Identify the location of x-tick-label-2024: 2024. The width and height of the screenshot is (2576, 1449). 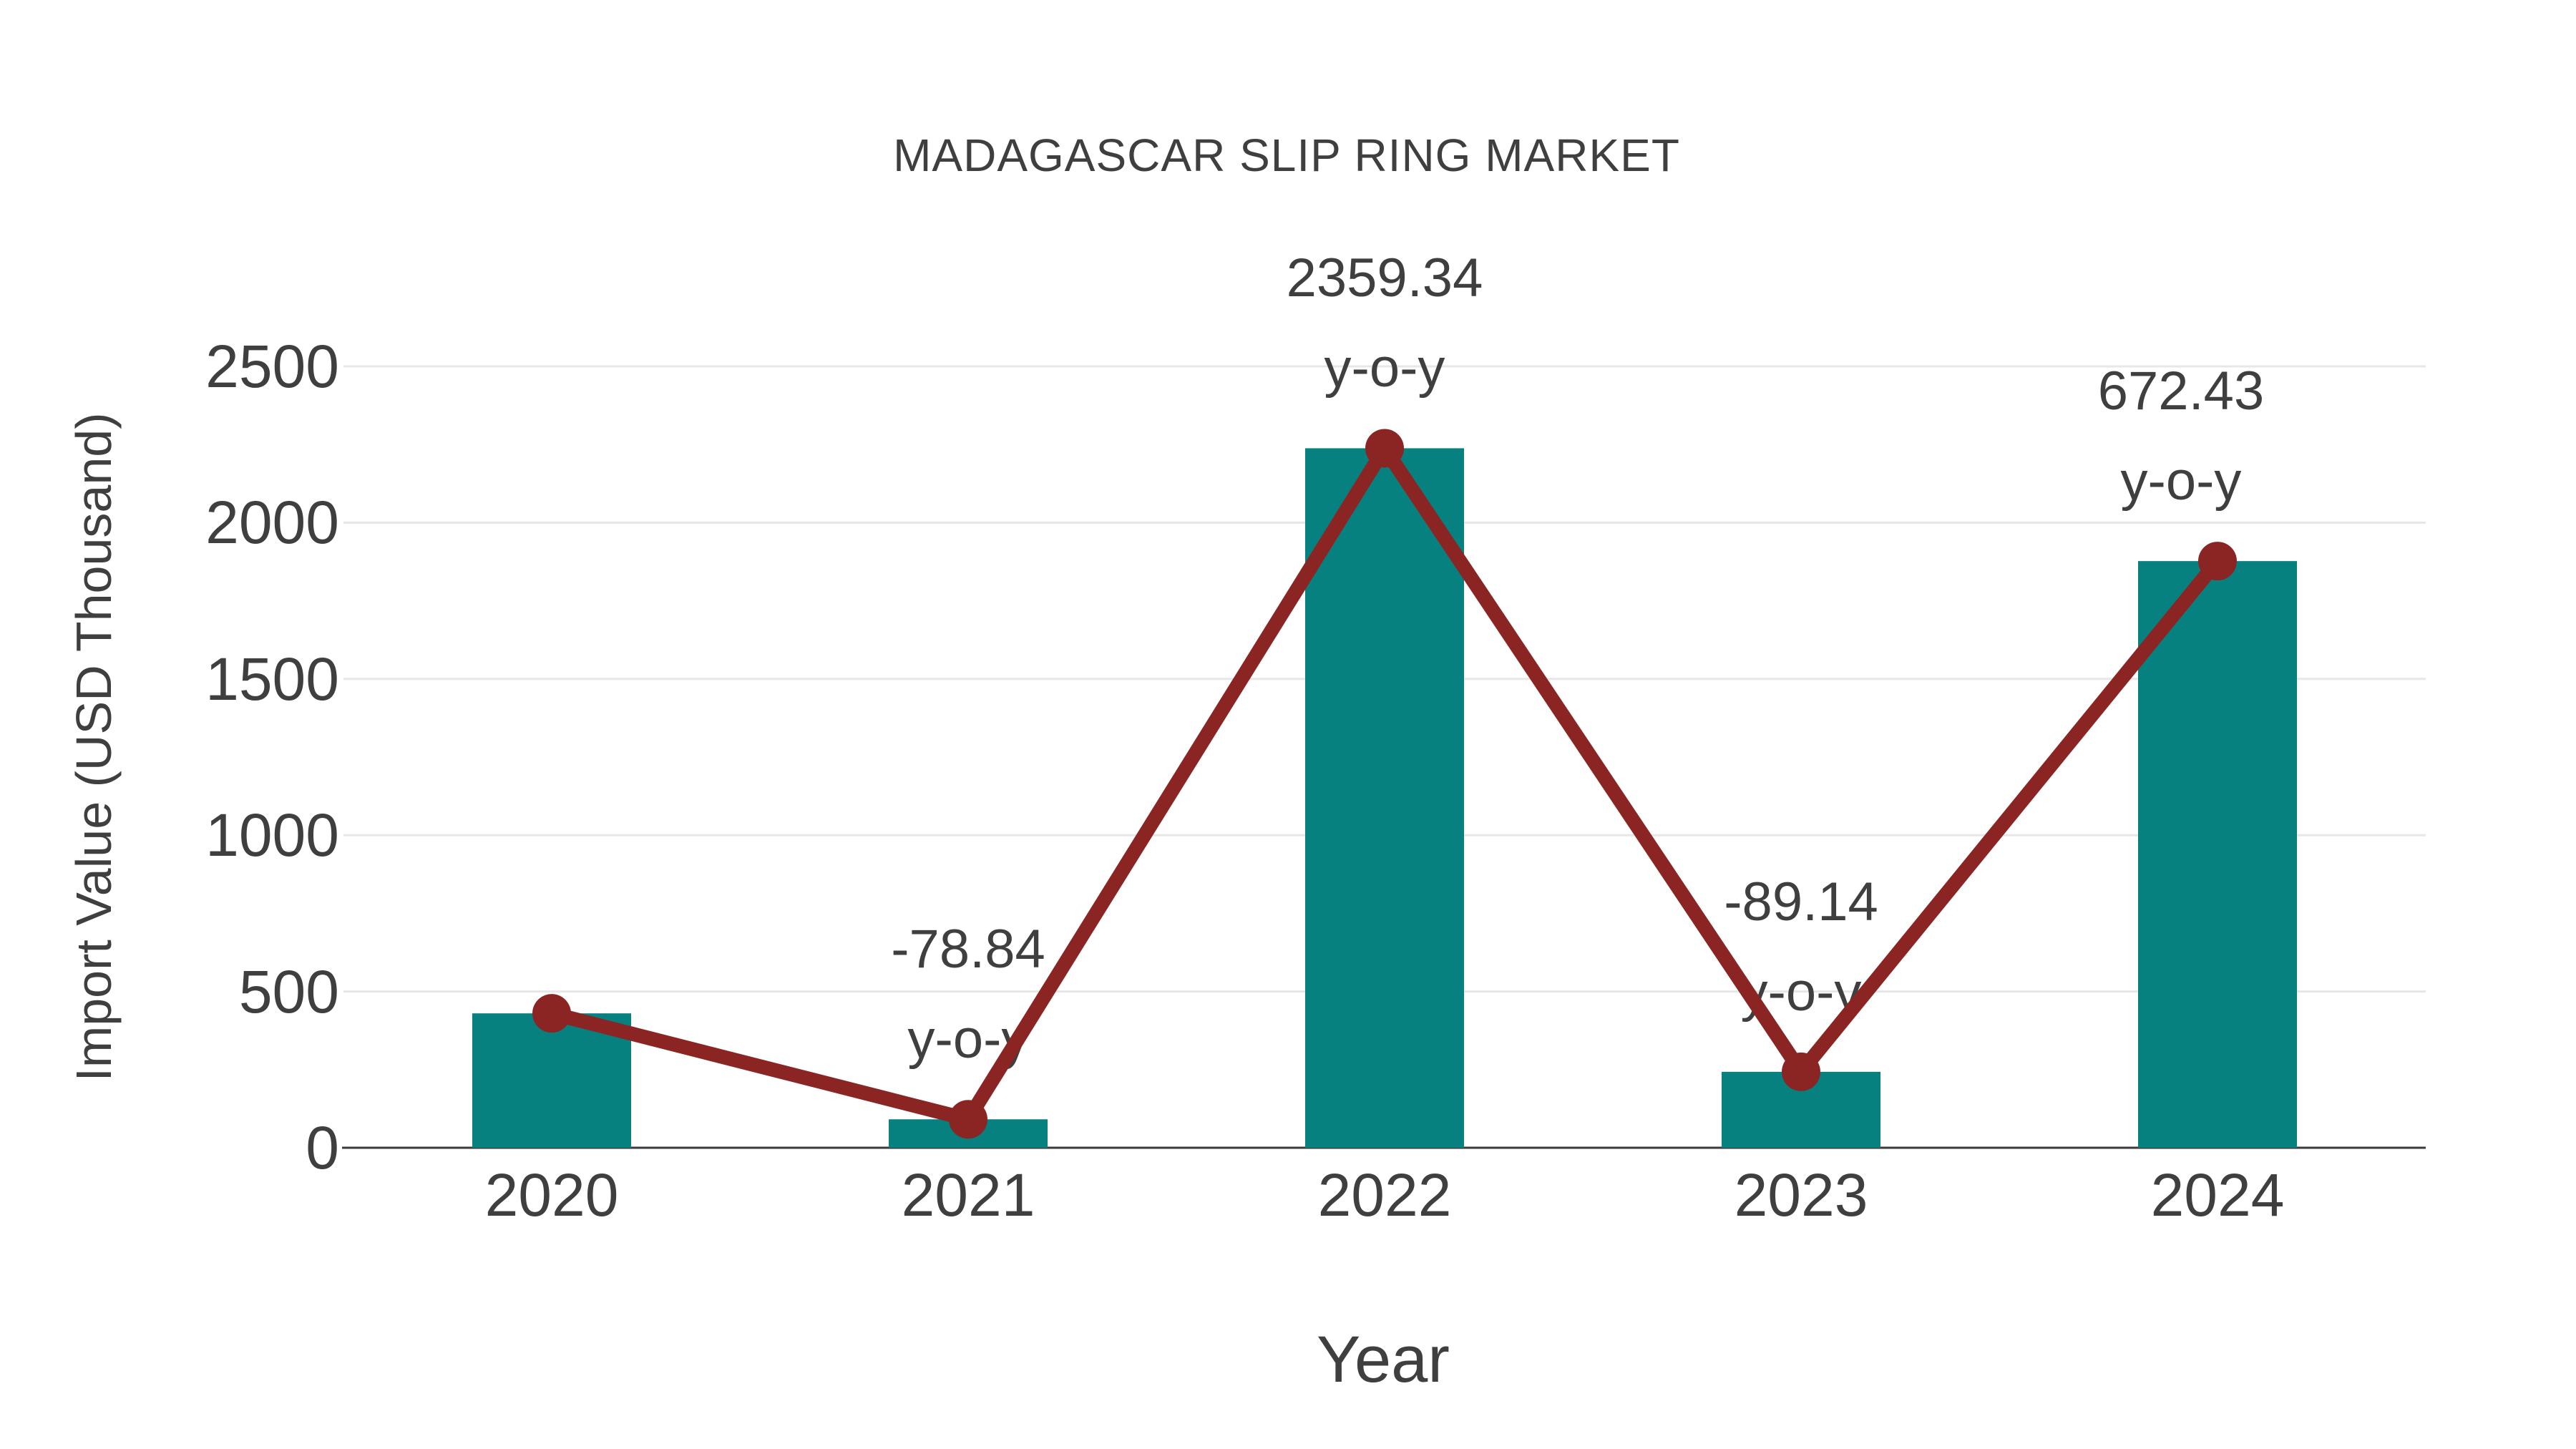
(2217, 1195).